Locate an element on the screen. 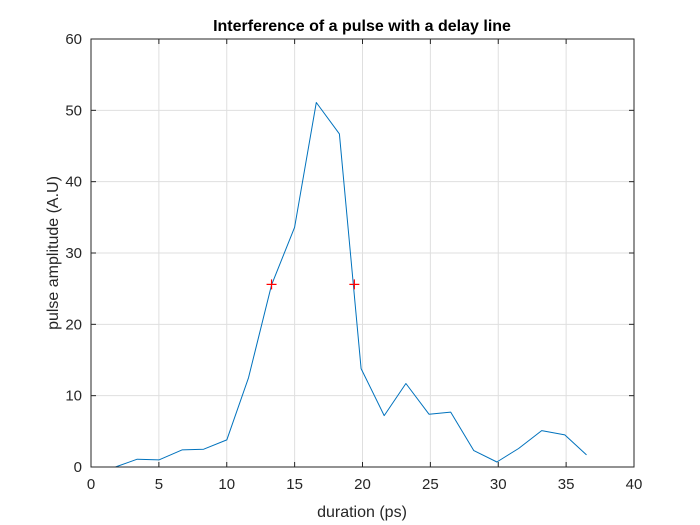  marker-layer is located at coordinates (313, 284).